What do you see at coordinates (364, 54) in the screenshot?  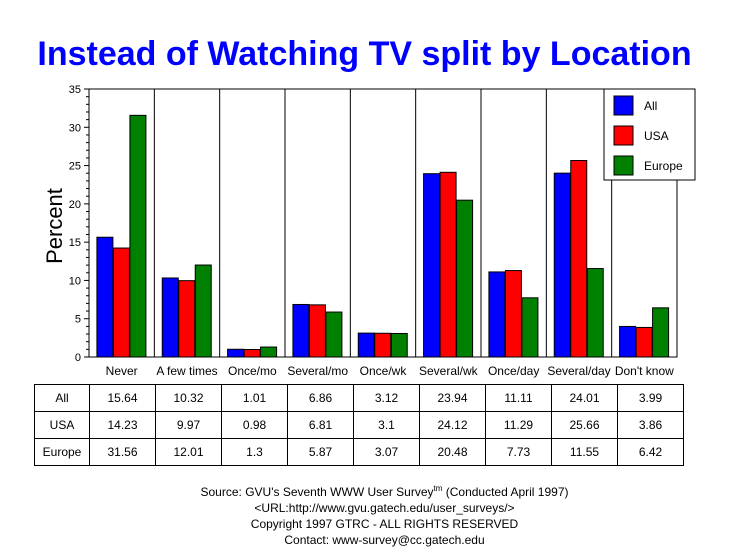 I see `chart-title: Instead of Watching TV split by Location` at bounding box center [364, 54].